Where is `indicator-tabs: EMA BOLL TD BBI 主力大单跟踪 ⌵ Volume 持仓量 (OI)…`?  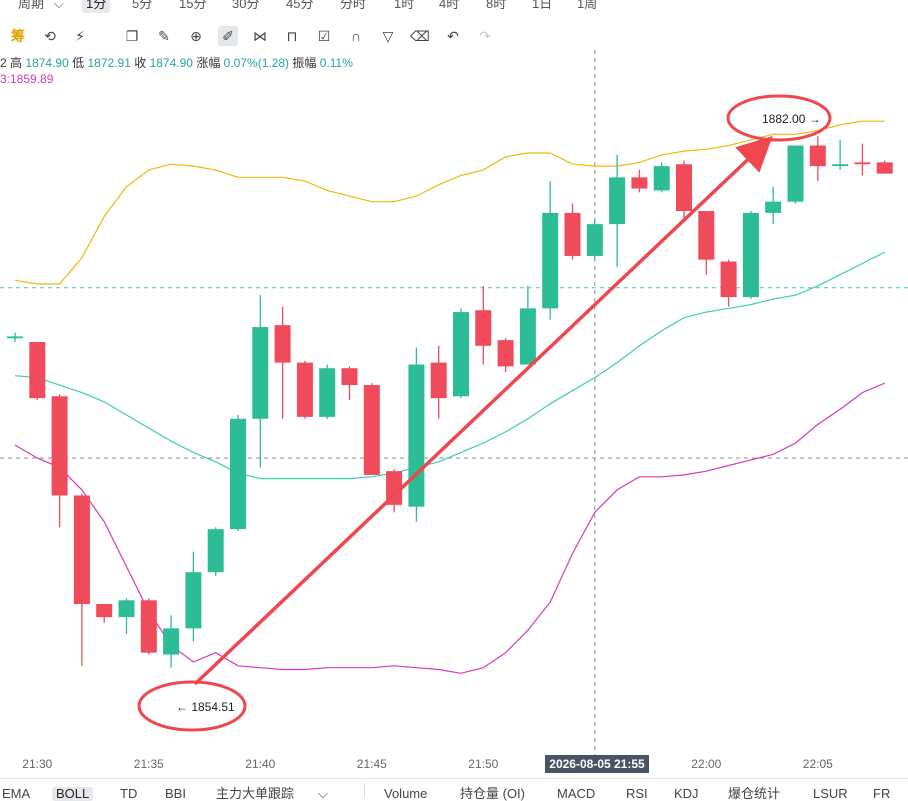 indicator-tabs: EMA BOLL TD BBI 主力大单跟踪 ⌵ Volume 持仓量 (OI)… is located at coordinates (454, 789).